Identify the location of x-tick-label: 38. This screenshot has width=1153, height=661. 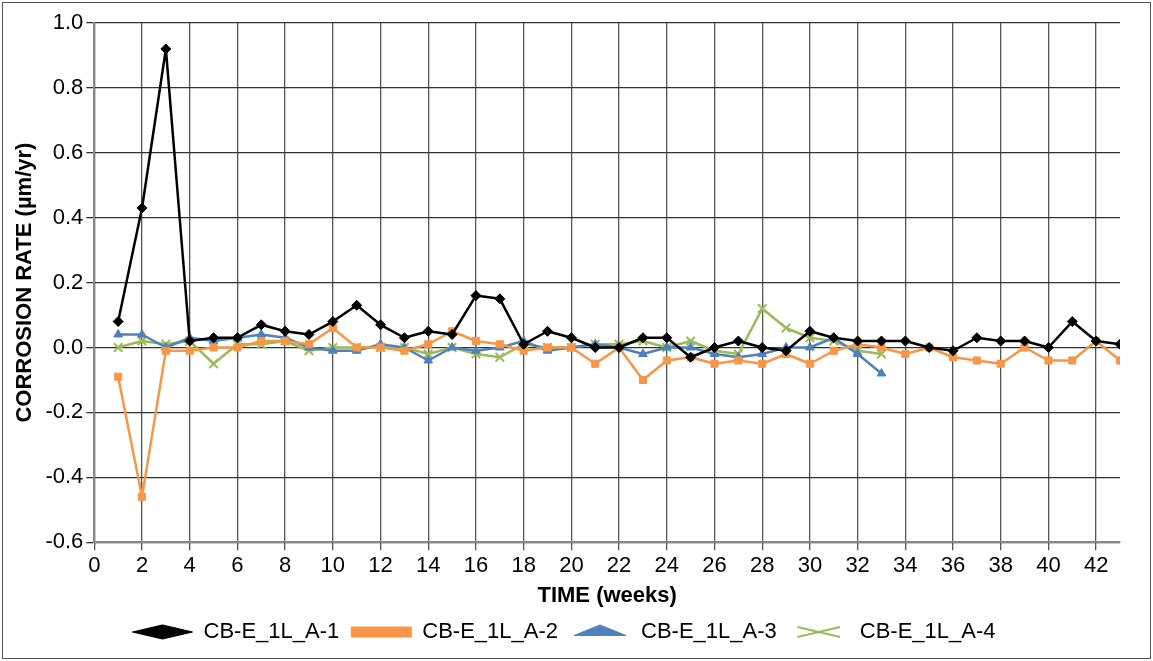
(1000, 565).